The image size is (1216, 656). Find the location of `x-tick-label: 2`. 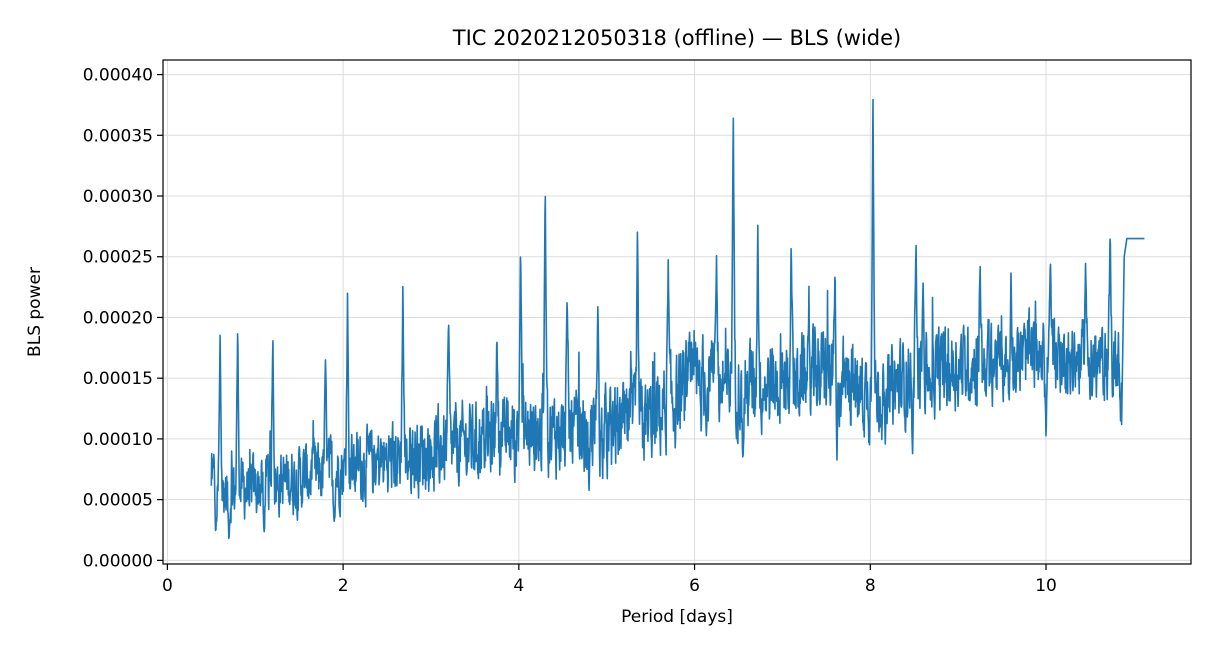

x-tick-label: 2 is located at coordinates (343, 586).